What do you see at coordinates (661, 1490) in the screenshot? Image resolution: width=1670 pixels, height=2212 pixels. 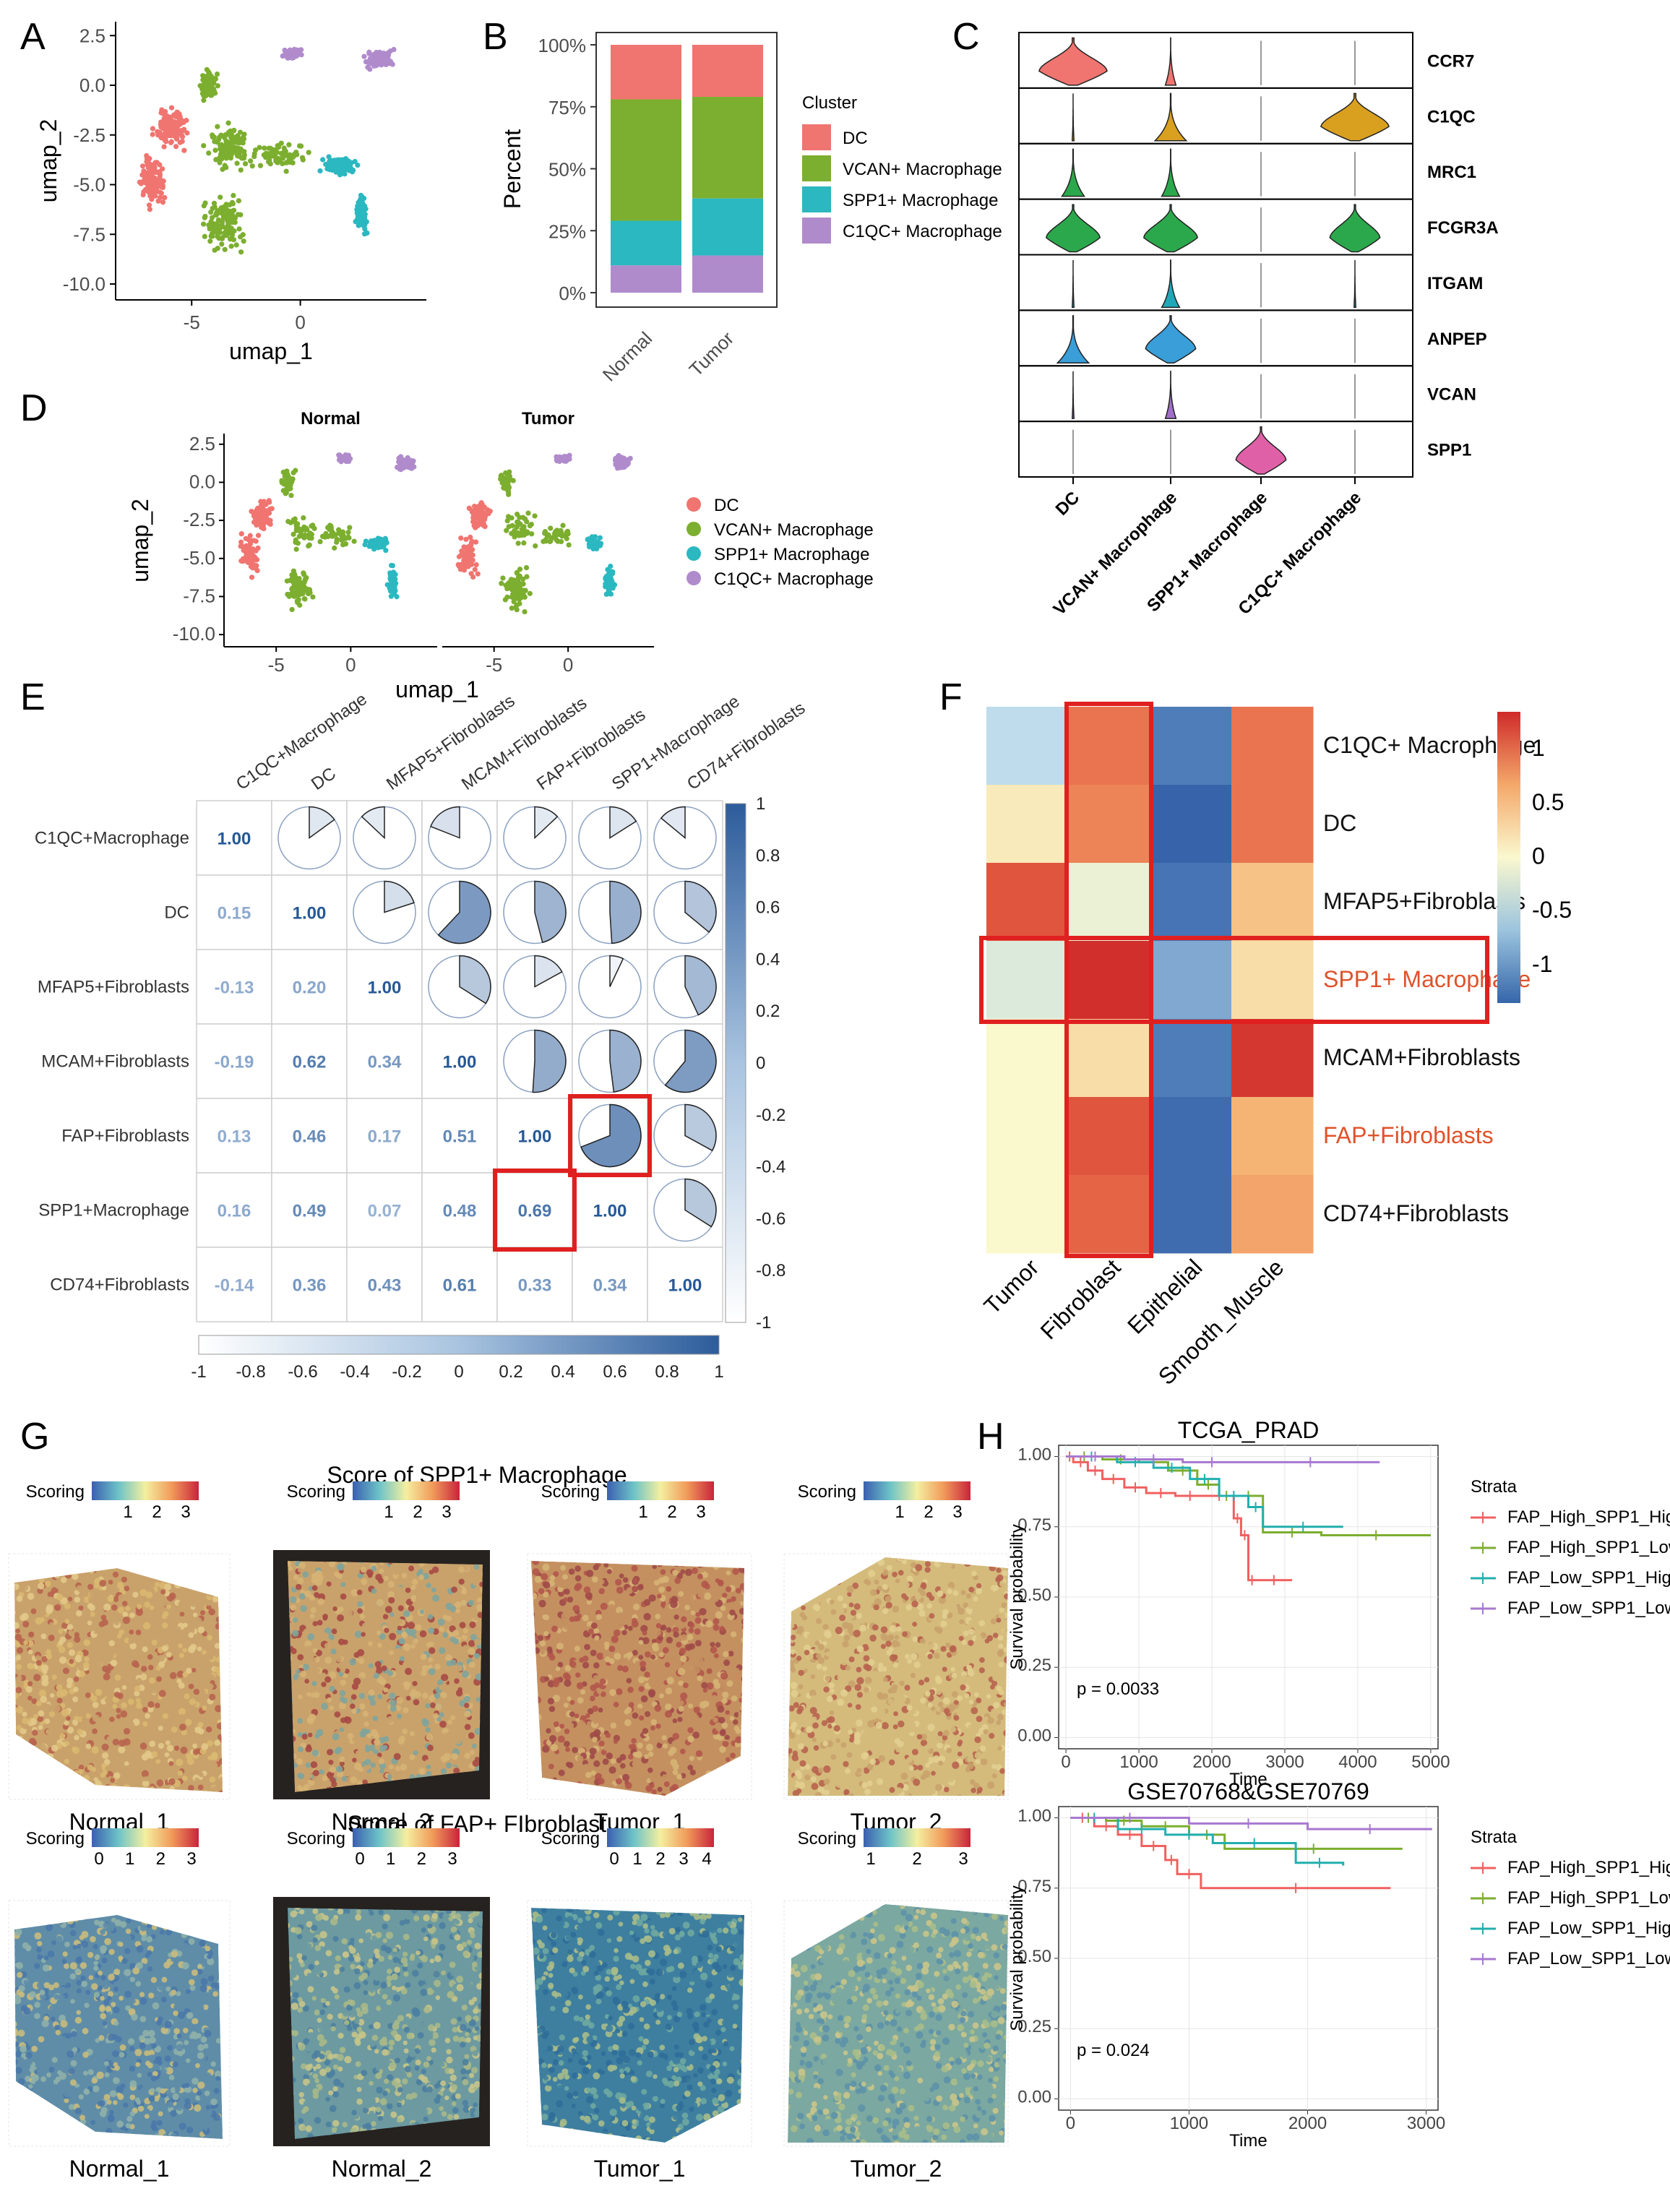 I see `spatial-colorbar` at bounding box center [661, 1490].